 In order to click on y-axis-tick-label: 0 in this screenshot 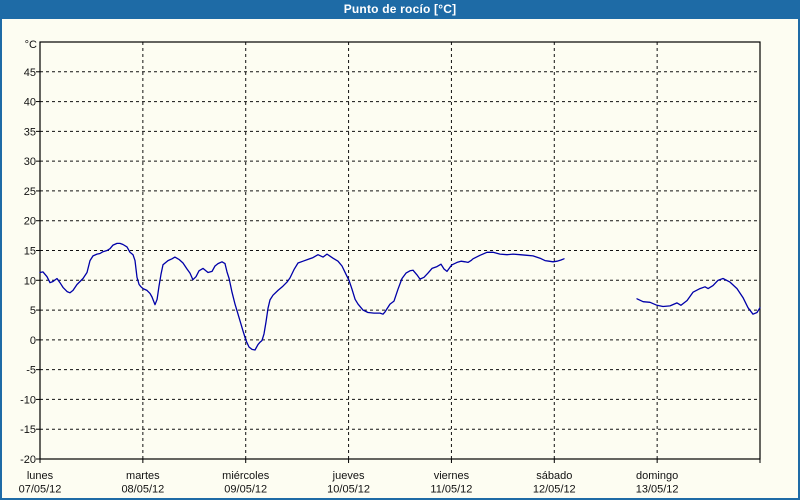, I will do `click(33, 341)`.